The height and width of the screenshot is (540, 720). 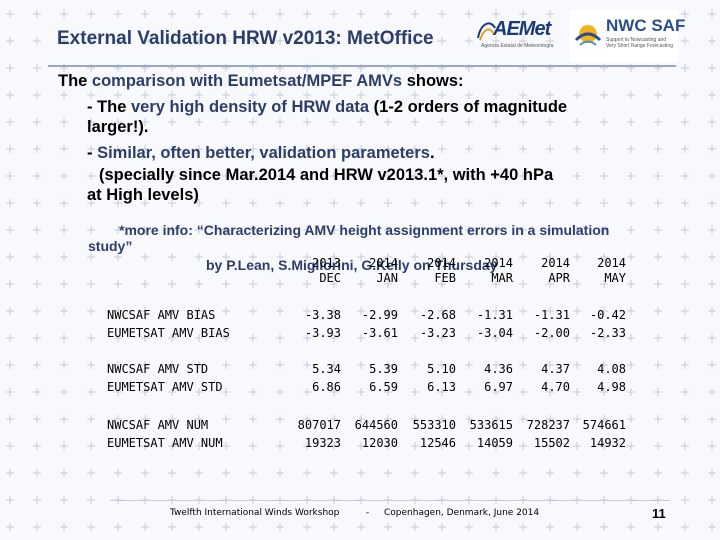 I want to click on column-header: 2014 APR, so click(x=540, y=271).